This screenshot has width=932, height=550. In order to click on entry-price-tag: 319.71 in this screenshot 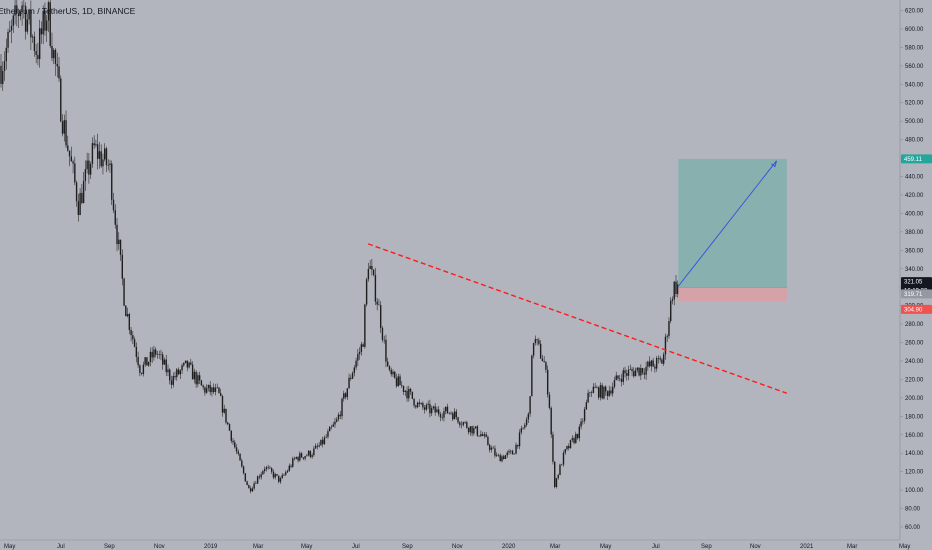, I will do `click(913, 295)`.